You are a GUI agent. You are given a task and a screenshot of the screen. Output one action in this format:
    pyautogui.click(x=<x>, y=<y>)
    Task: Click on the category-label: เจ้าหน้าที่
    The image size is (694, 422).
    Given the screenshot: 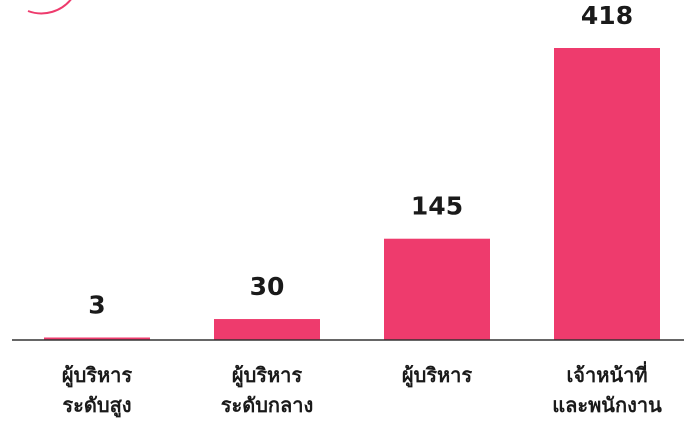 What is the action you would take?
    pyautogui.click(x=606, y=373)
    